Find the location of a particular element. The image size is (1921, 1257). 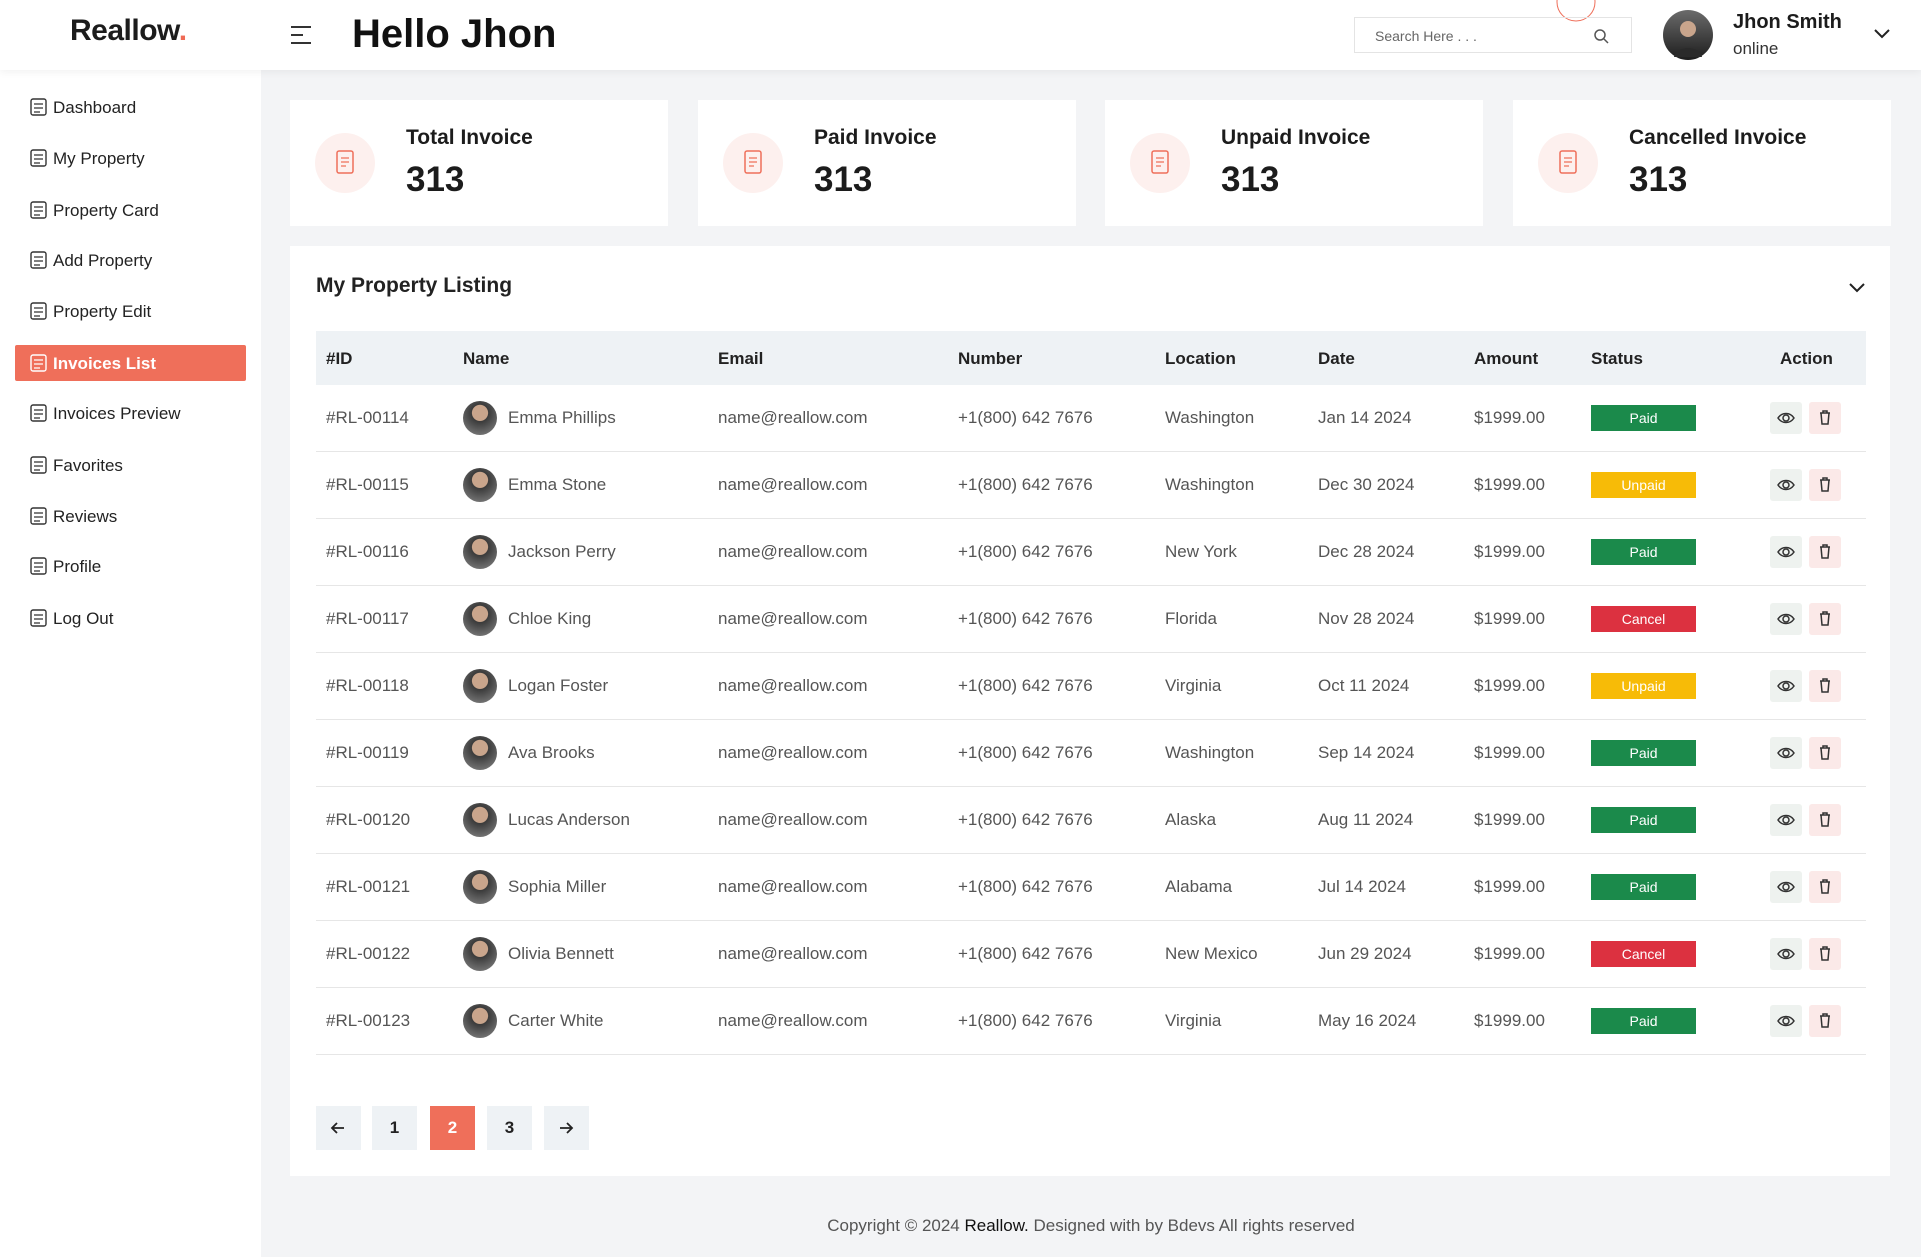

page-button: 3 is located at coordinates (509, 1128).